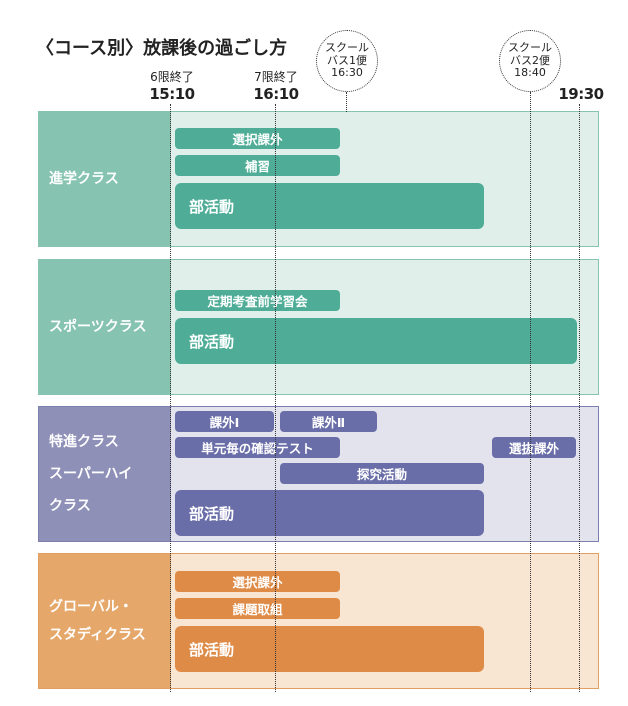 The width and height of the screenshot is (628, 706). What do you see at coordinates (172, 77) in the screenshot?
I see `marker-label-6th: 6限終了` at bounding box center [172, 77].